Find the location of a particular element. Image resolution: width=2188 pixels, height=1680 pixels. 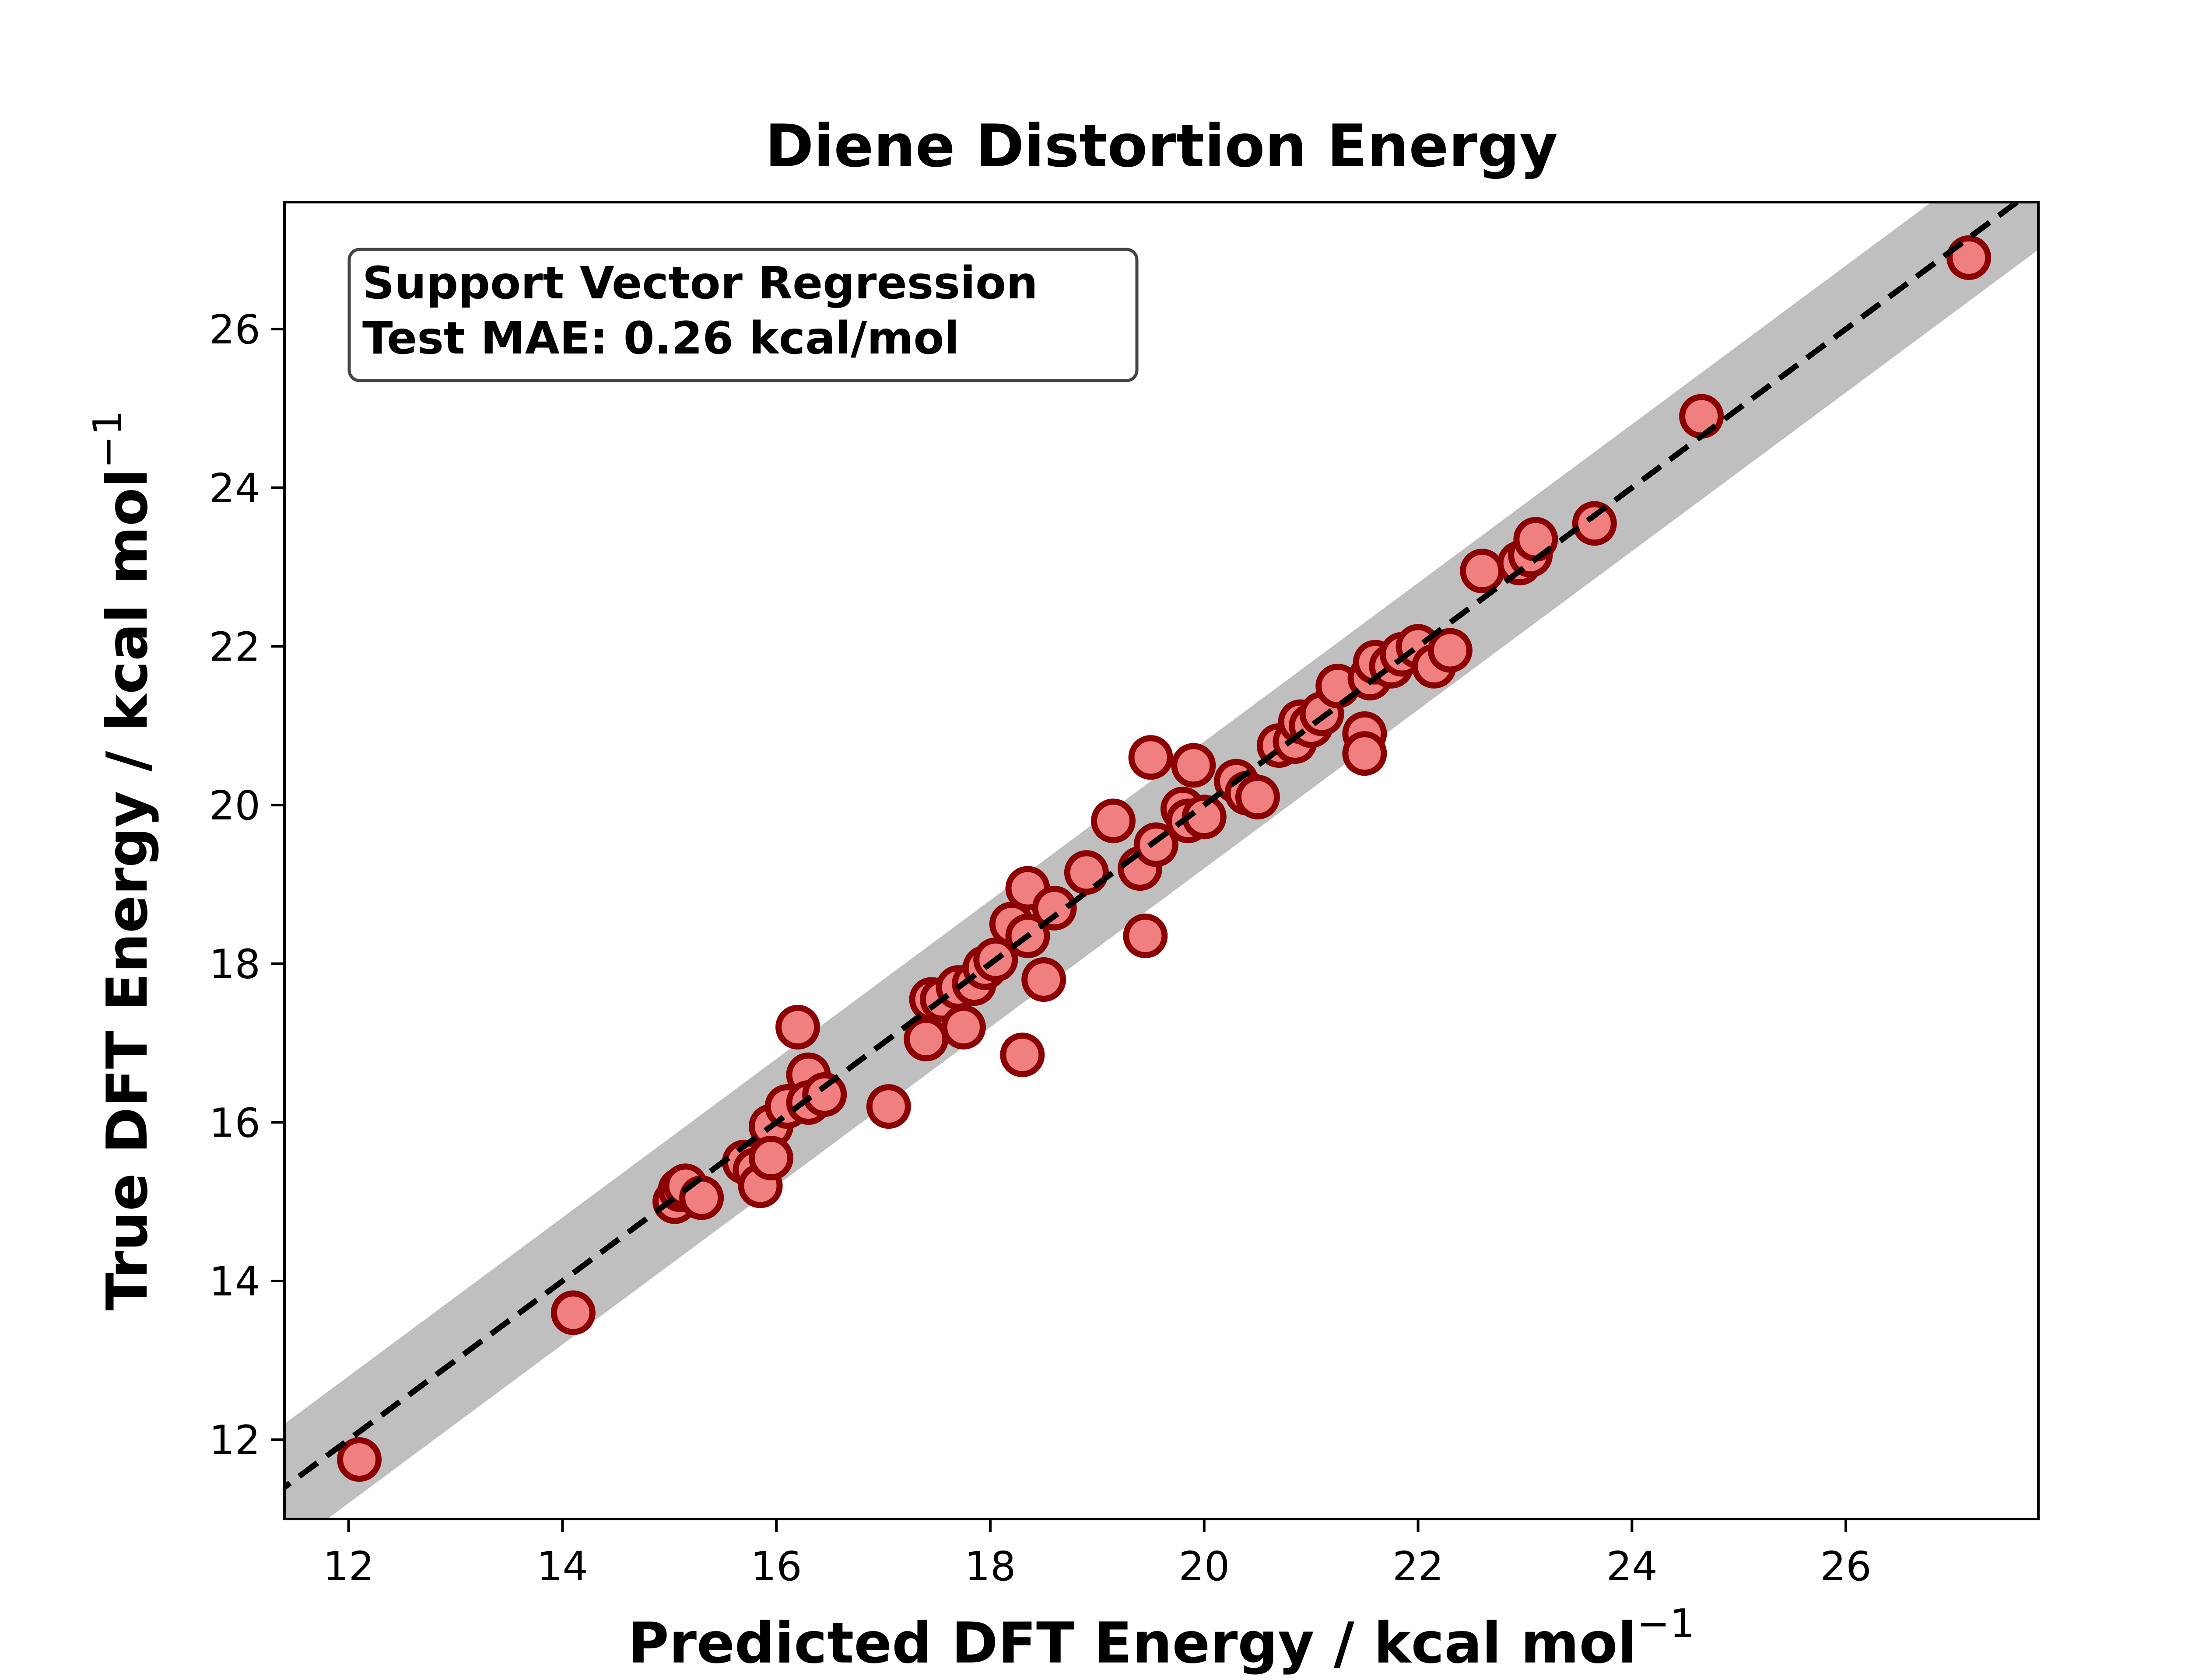

x-axis-label-text: Predicted DFT Energy / kcal mol is located at coordinates (1132, 1643).